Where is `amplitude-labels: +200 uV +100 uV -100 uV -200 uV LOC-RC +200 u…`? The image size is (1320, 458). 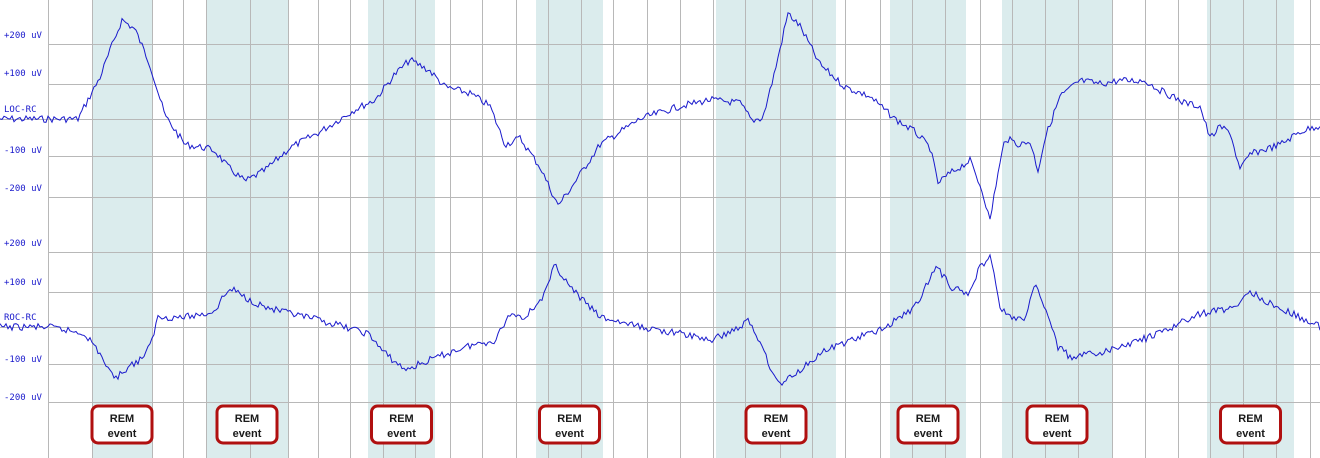
amplitude-labels: +200 uV +100 uV -100 uV -200 uV LOC-RC +200 u… is located at coordinates (23, 217).